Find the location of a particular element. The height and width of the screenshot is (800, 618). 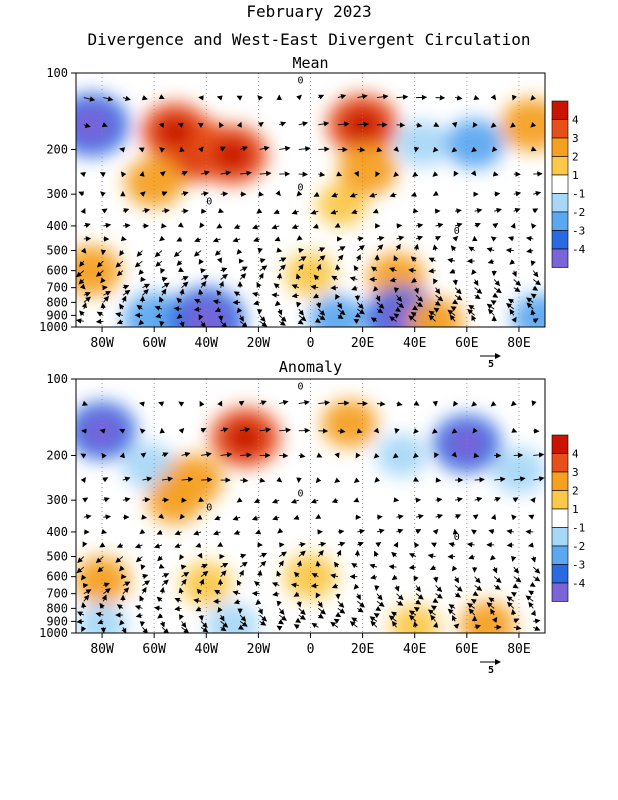

y-tick-label: 800 is located at coordinates (57, 302).